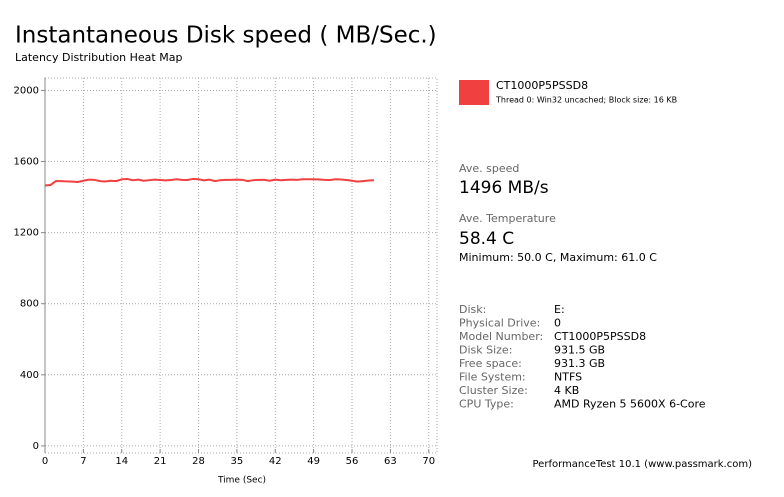 The width and height of the screenshot is (784, 497). Describe the element at coordinates (390, 461) in the screenshot. I see `x-tick-label: 63` at that location.